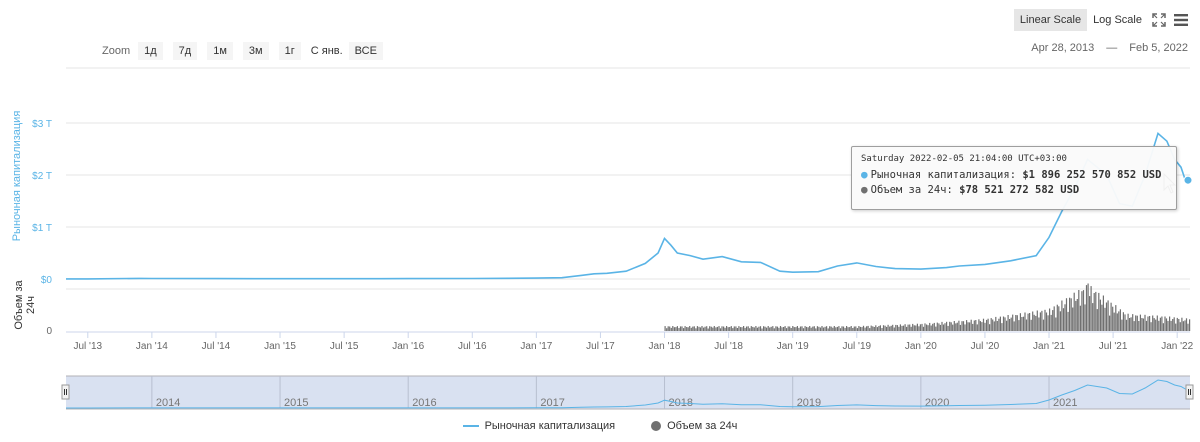 The height and width of the screenshot is (442, 1200). What do you see at coordinates (65, 392) in the screenshot?
I see `navigator-left-handle` at bounding box center [65, 392].